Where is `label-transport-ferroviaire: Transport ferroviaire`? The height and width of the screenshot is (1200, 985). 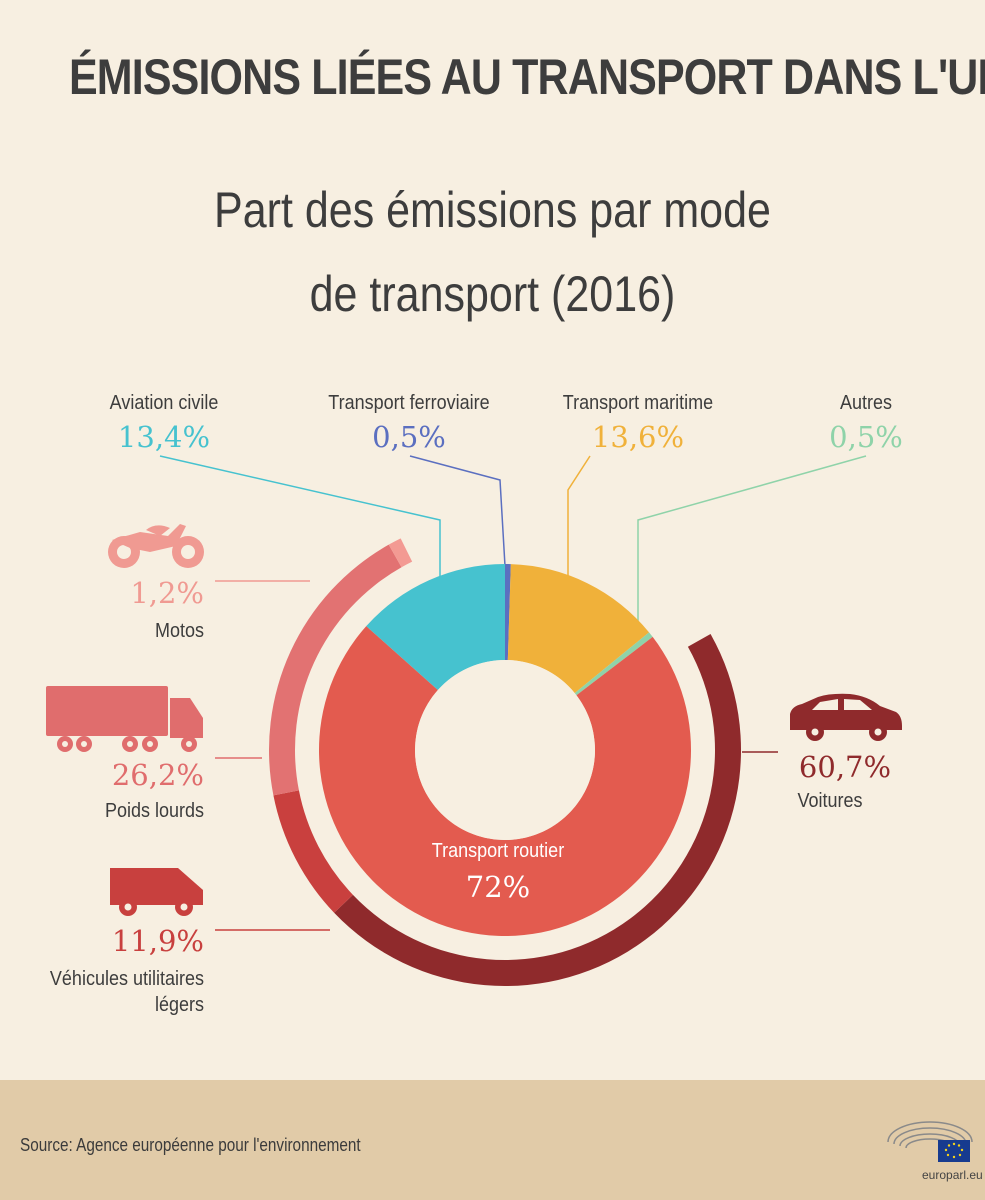 label-transport-ferroviaire: Transport ferroviaire is located at coordinates (409, 403).